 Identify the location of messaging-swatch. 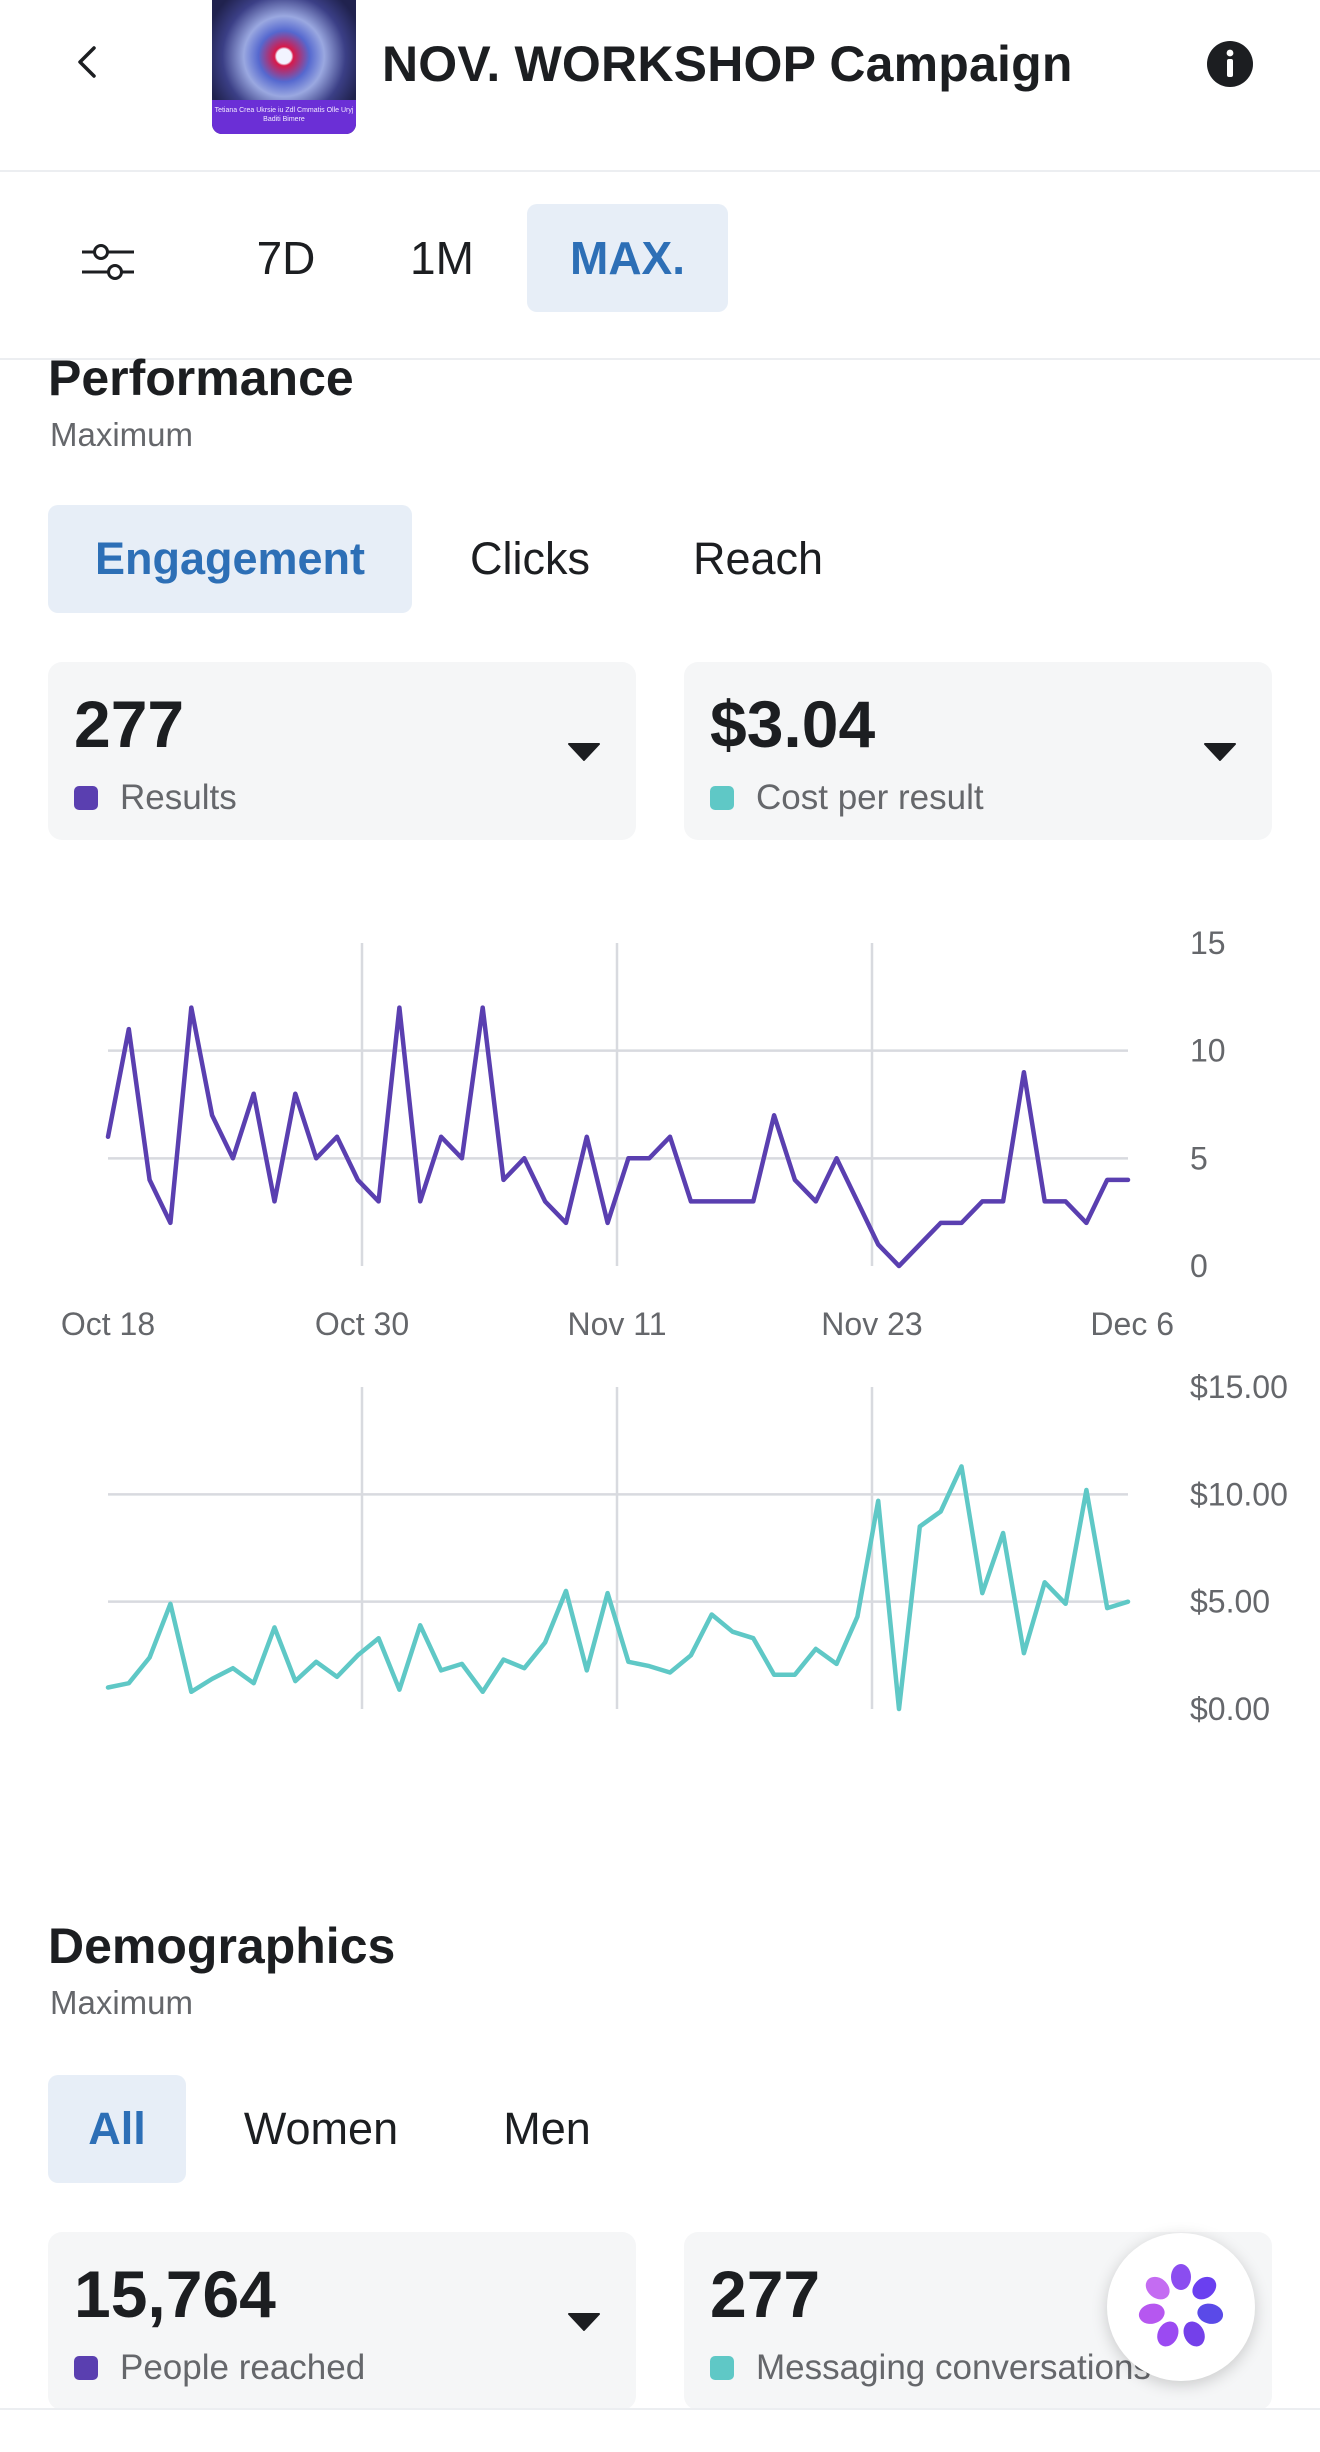
(722, 2368).